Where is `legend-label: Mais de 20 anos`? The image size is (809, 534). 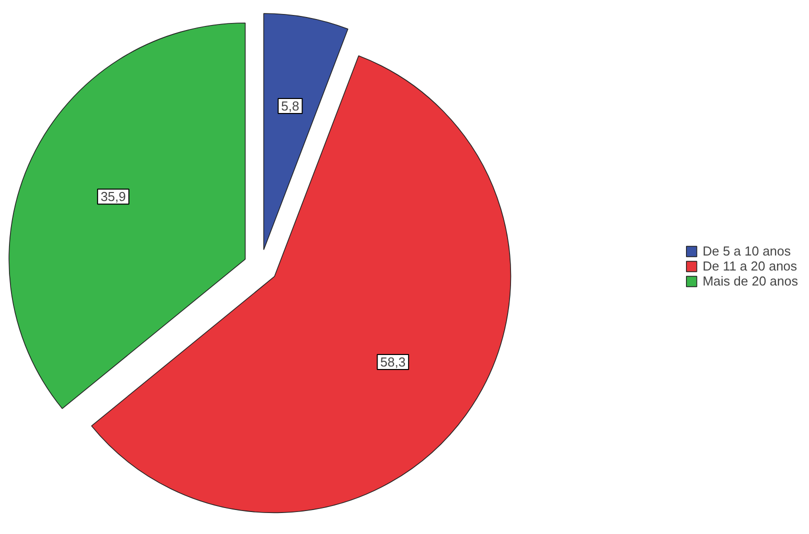
legend-label: Mais de 20 anos is located at coordinates (750, 281).